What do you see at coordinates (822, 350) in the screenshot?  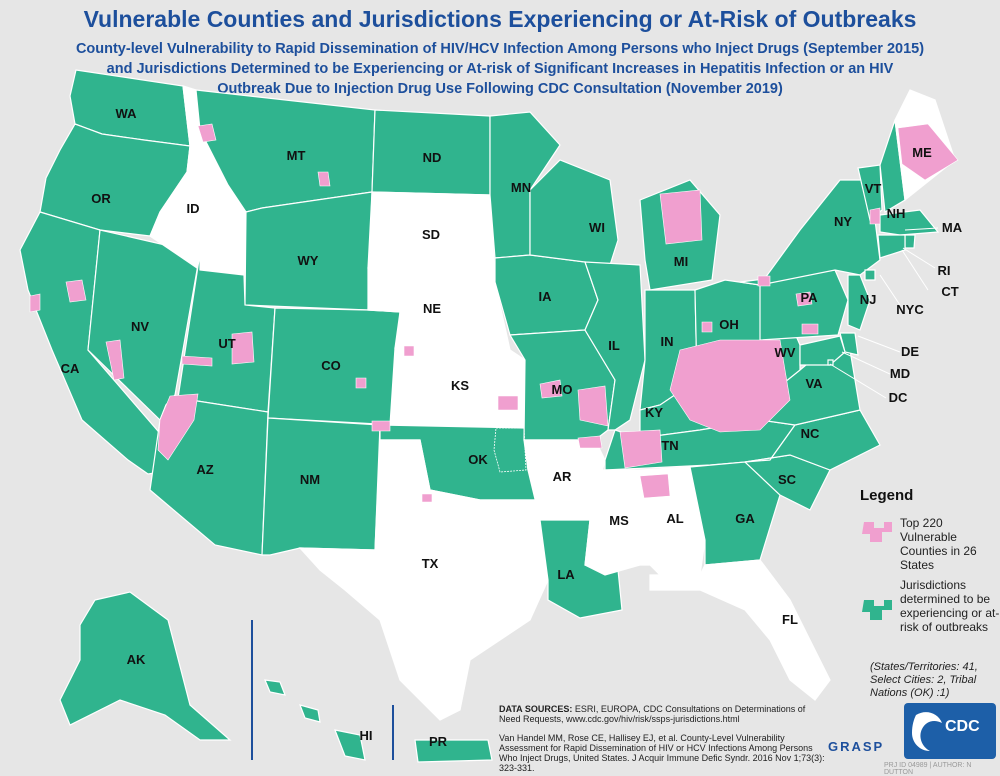 I see `state-md` at bounding box center [822, 350].